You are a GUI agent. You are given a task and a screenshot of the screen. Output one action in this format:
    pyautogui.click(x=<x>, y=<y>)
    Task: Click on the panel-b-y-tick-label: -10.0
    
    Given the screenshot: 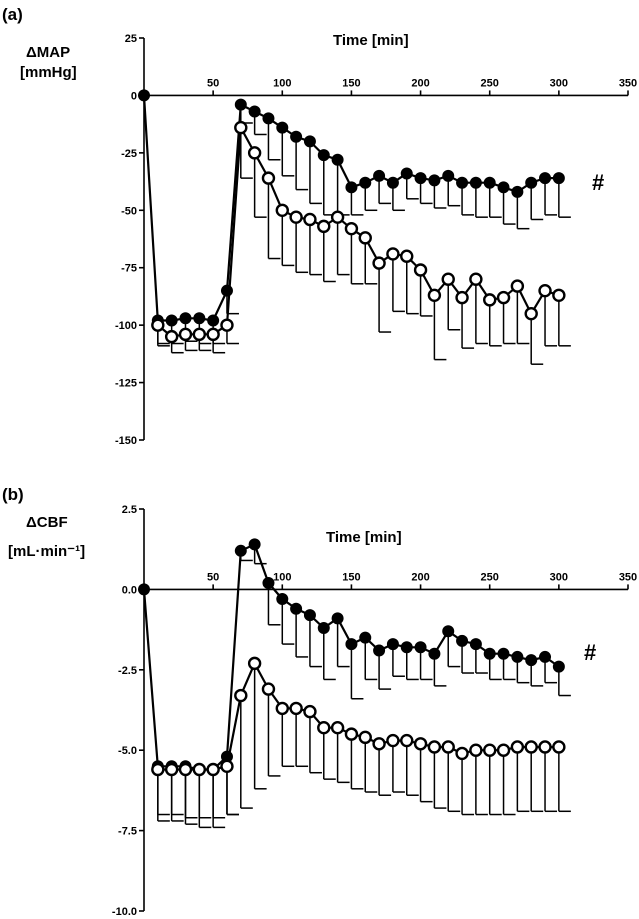 What is the action you would take?
    pyautogui.click(x=124, y=912)
    